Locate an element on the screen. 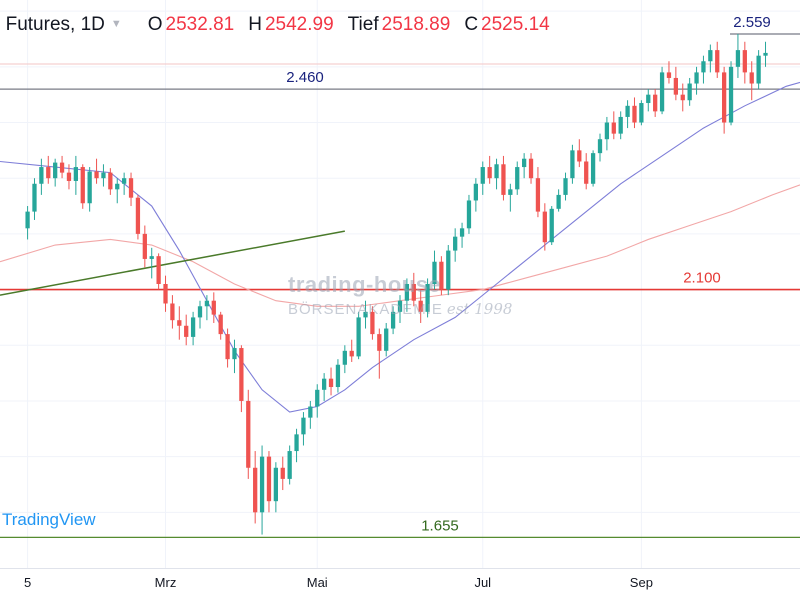  symbol-title: - Futures, 1D is located at coordinates (52, 24).